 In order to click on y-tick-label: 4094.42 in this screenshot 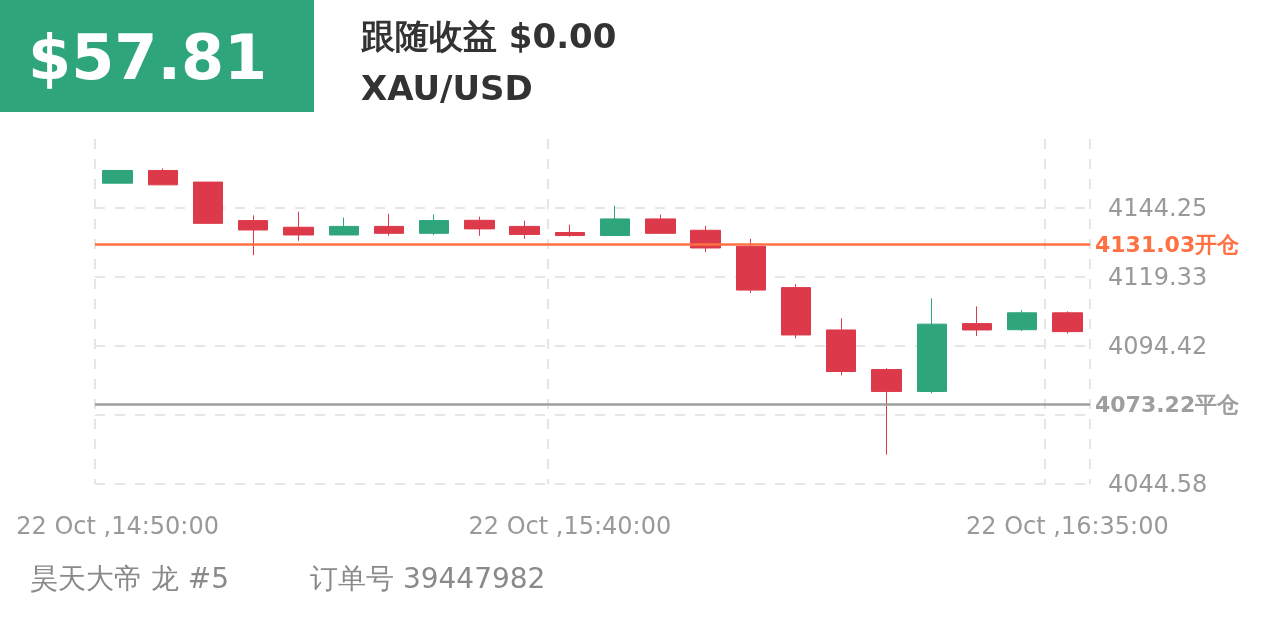, I will do `click(1158, 345)`.